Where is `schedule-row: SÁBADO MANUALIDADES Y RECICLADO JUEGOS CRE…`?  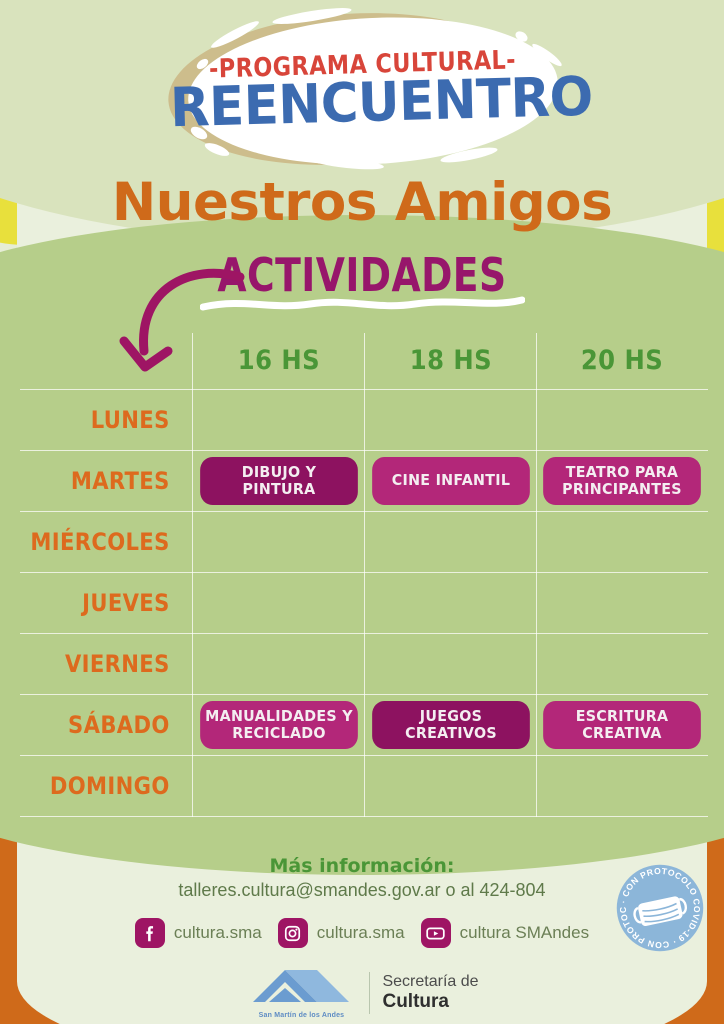
schedule-row: SÁBADO MANUALIDADES Y RECICLADO JUEGOS CRE… is located at coordinates (364, 724).